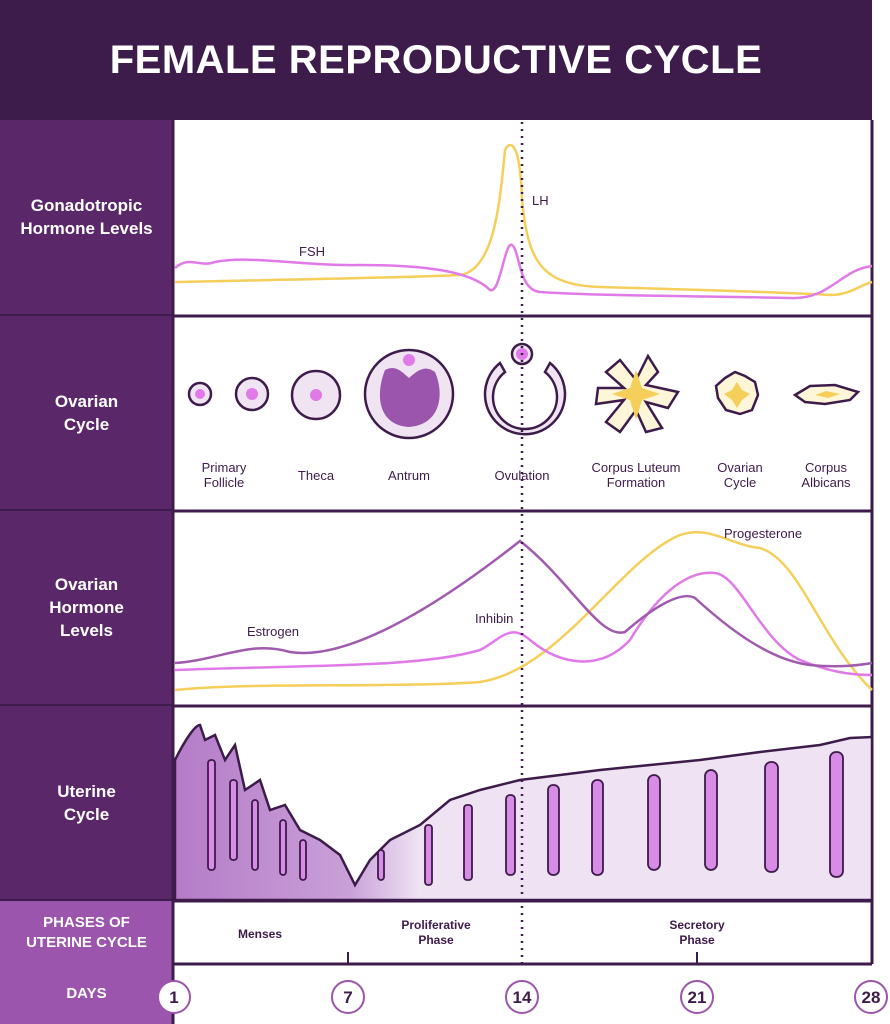  I want to click on ovulation-label: Ovulation, so click(522, 475).